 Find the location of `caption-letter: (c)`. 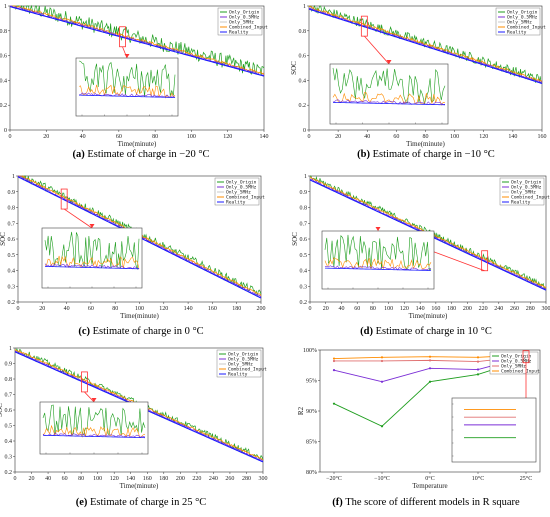

caption-letter: (c) is located at coordinates (84, 331).